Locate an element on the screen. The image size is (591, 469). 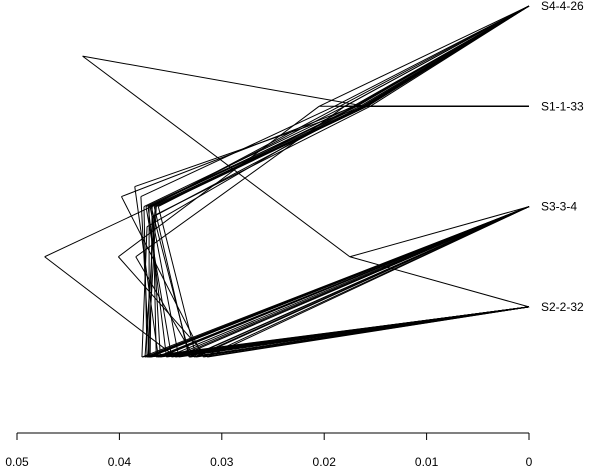
tip-label: S4-4-26 is located at coordinates (562, 6).